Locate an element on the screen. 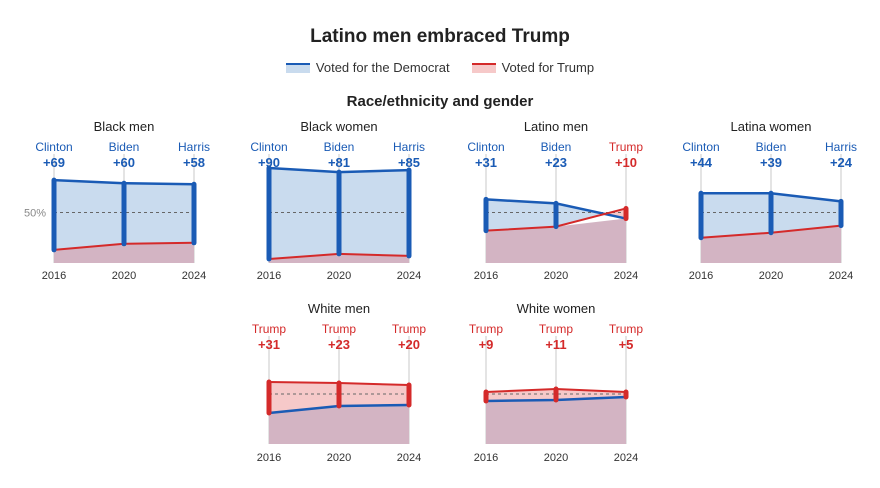  legend-swatch-democrat is located at coordinates (297, 67).